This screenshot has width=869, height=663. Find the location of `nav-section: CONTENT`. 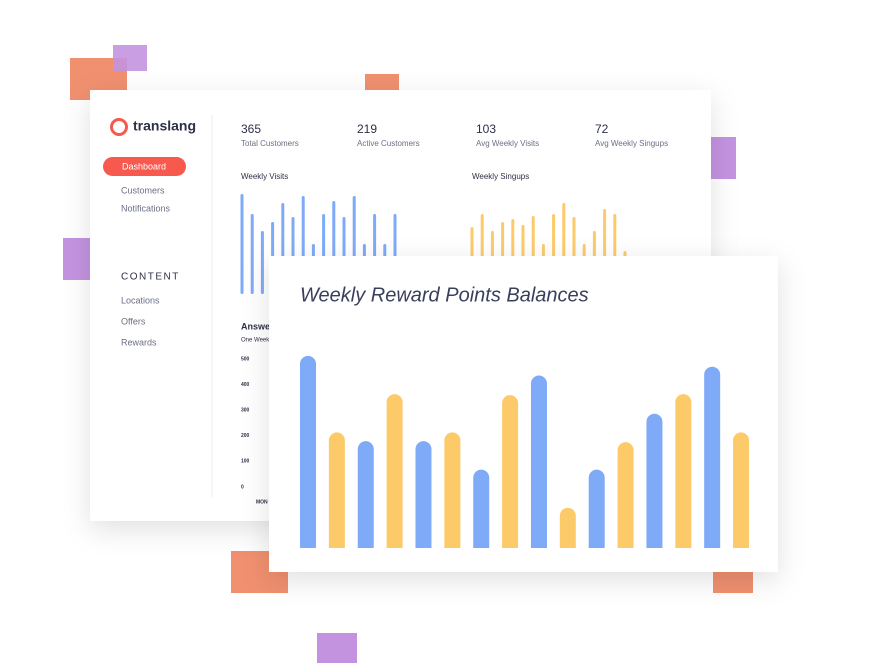

nav-section: CONTENT is located at coordinates (150, 277).